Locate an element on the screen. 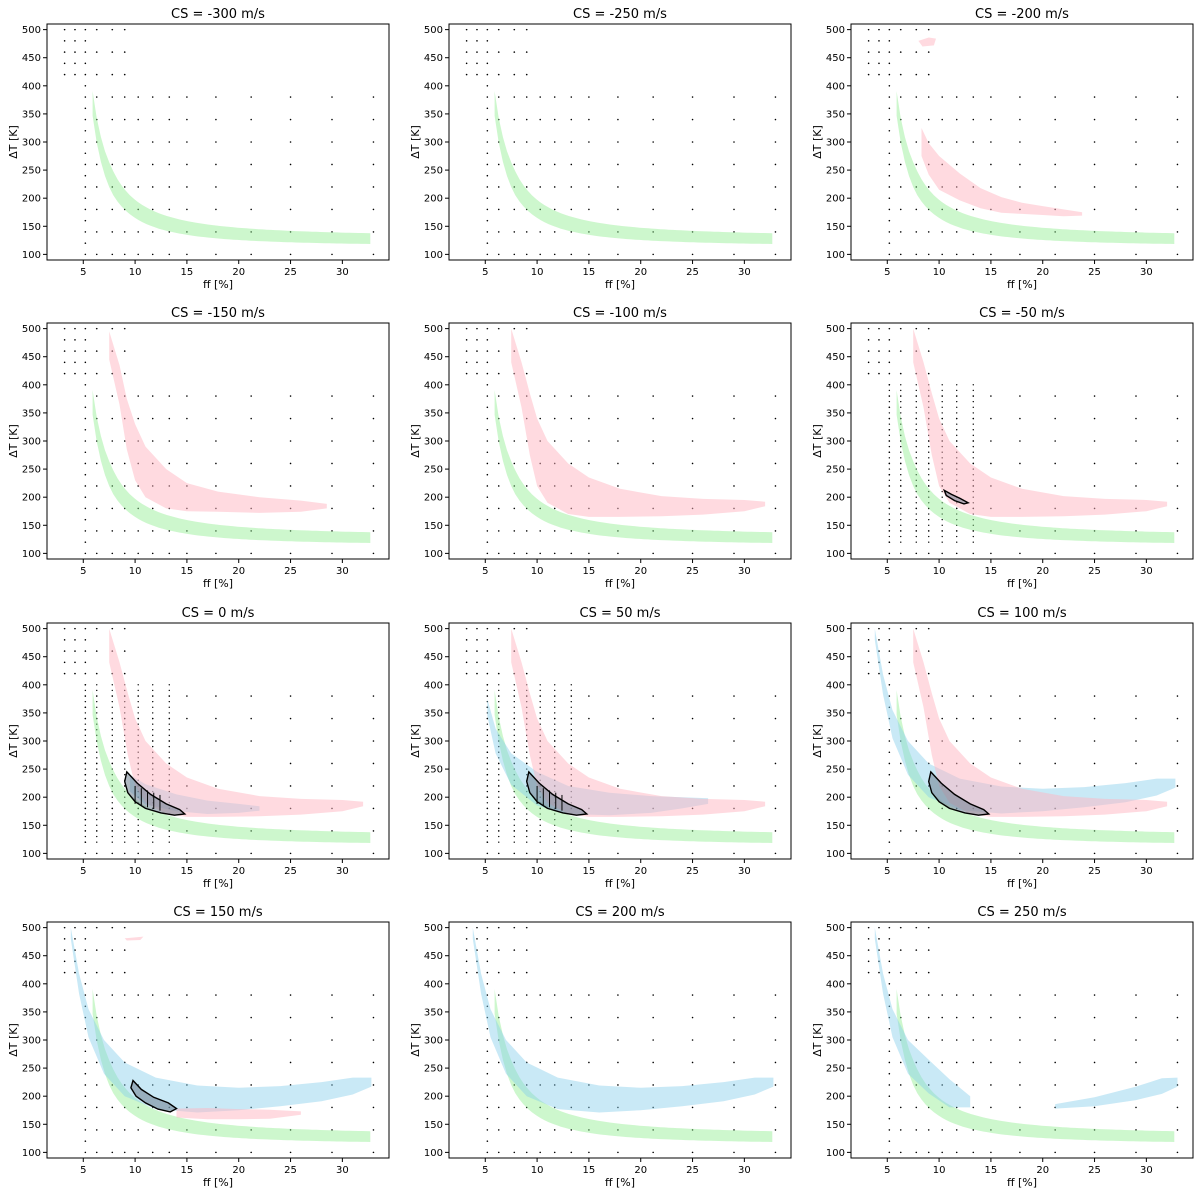 The height and width of the screenshot is (1195, 1200). y-tick-label: 450 is located at coordinates (31, 58).